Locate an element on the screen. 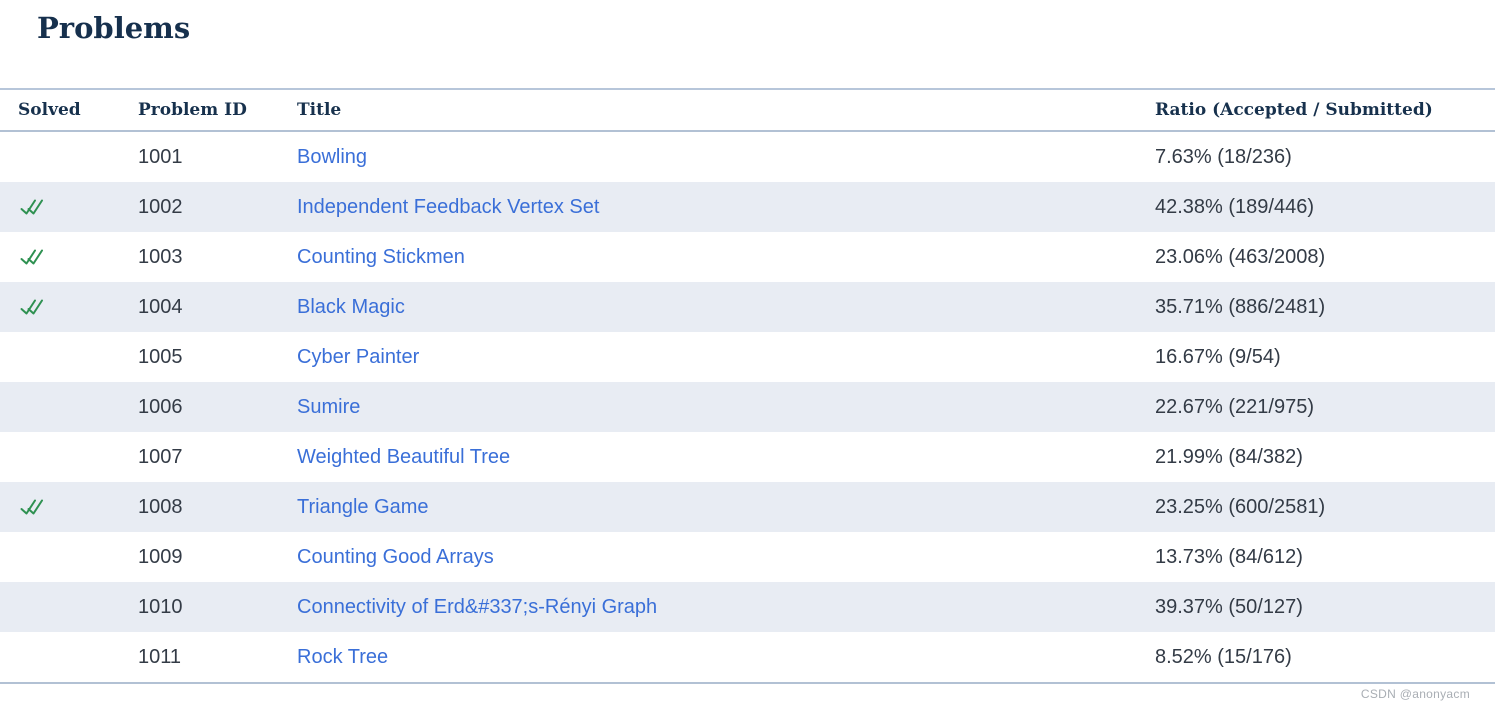 This screenshot has width=1495, height=707. table-row: 1008 Triangle Game 23.25% (600/2581) is located at coordinates (747, 507).